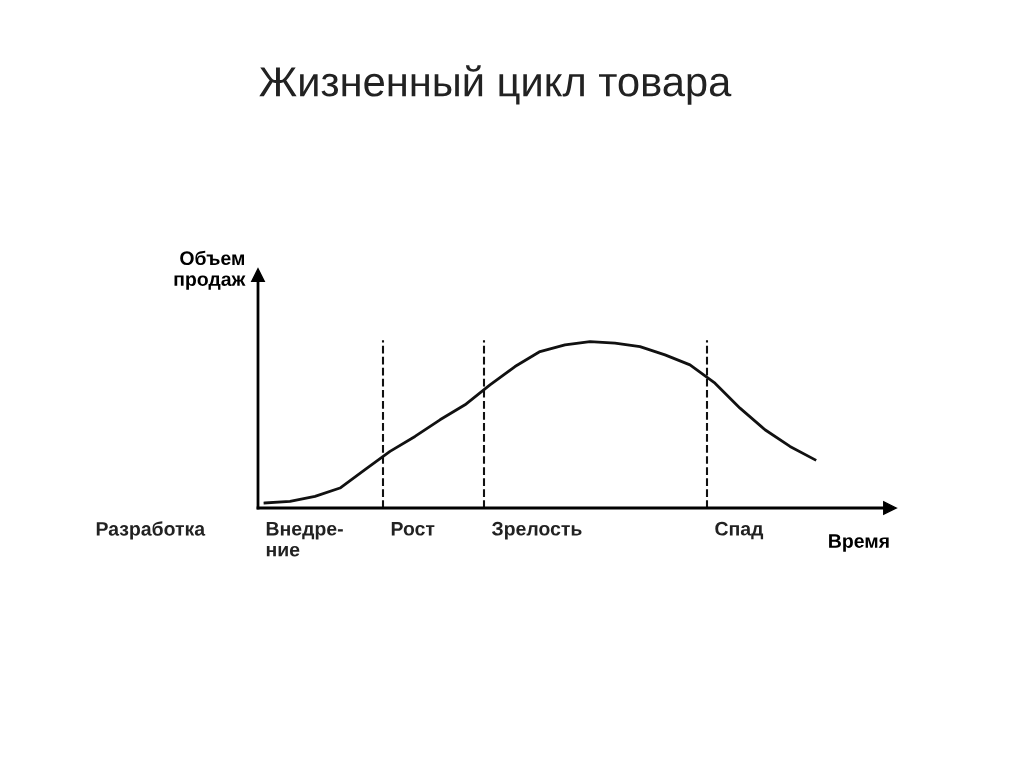 Image resolution: width=1024 pixels, height=767 pixels. What do you see at coordinates (151, 530) in the screenshot?
I see `text: Разработка` at bounding box center [151, 530].